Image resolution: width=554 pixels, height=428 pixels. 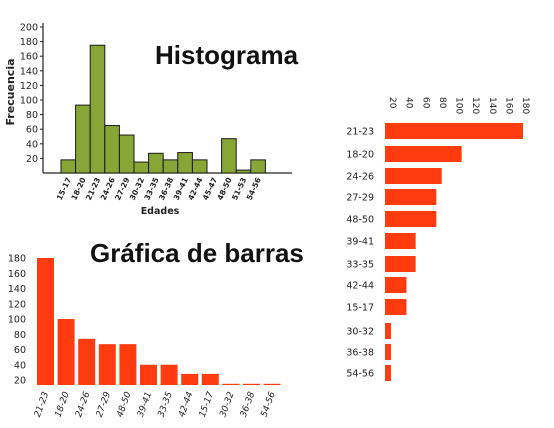 What do you see at coordinates (227, 55) in the screenshot?
I see `histogram-title: Histograma` at bounding box center [227, 55].